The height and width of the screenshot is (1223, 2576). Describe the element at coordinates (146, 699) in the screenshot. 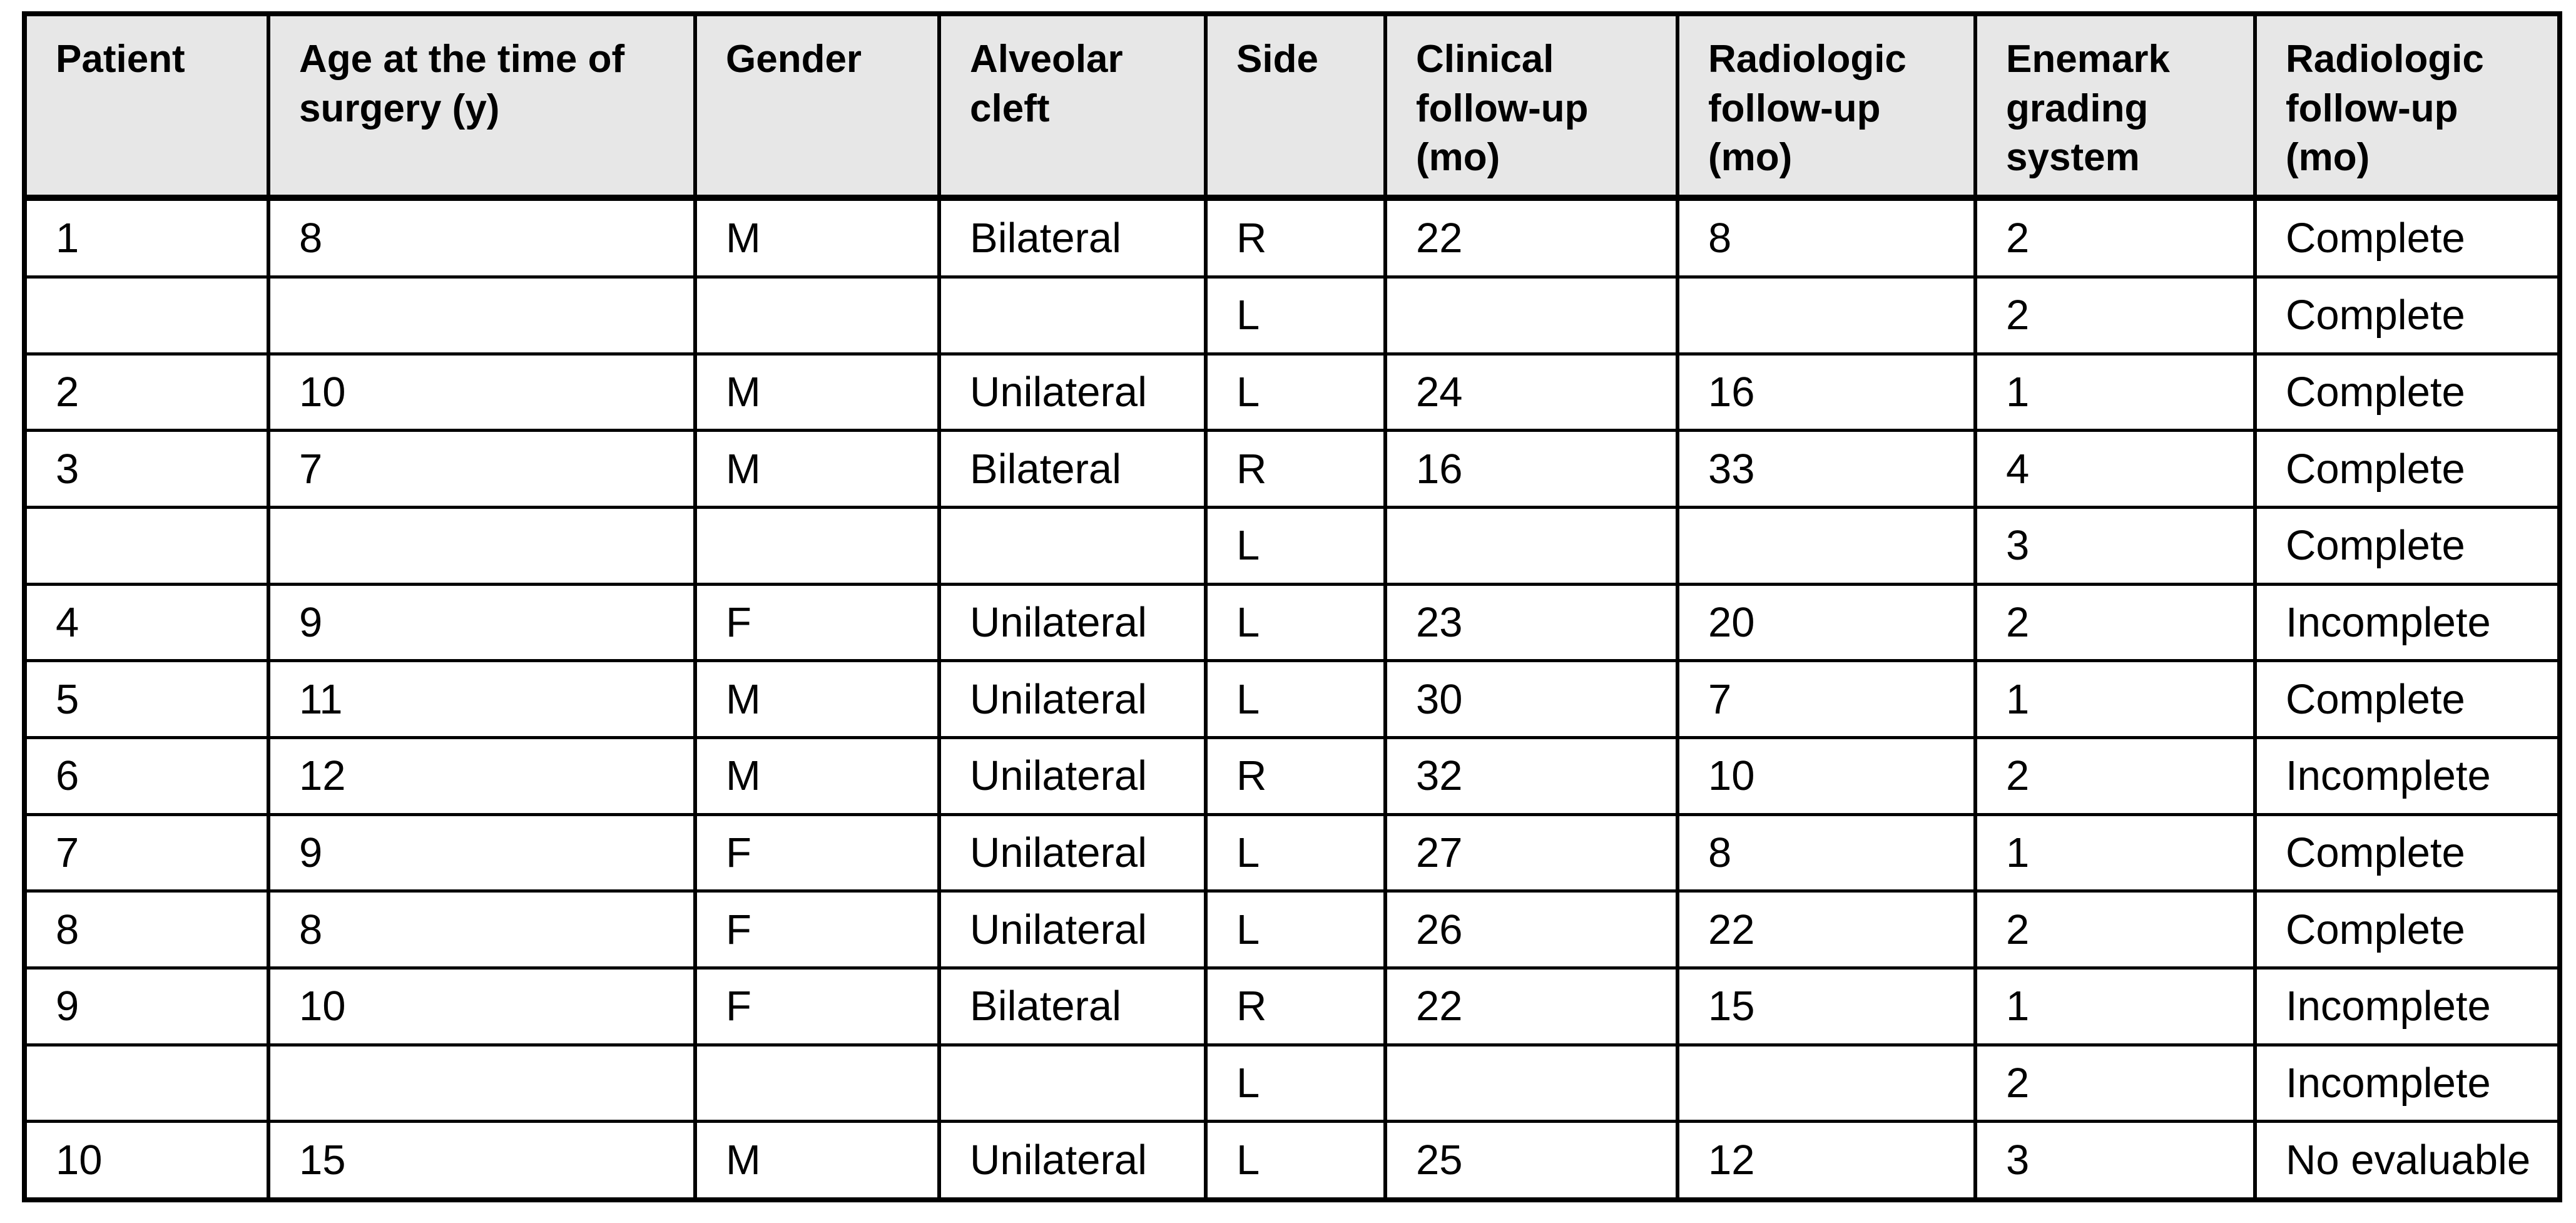

I see `cell: 5` at that location.